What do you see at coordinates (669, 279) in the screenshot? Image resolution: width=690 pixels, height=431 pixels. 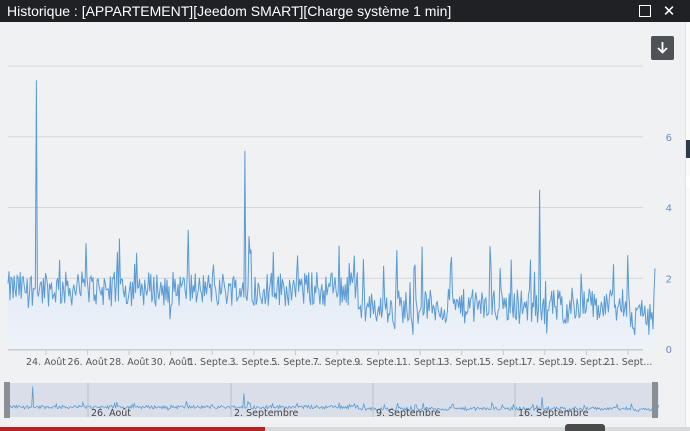 I see `y-tick-label: 2` at bounding box center [669, 279].